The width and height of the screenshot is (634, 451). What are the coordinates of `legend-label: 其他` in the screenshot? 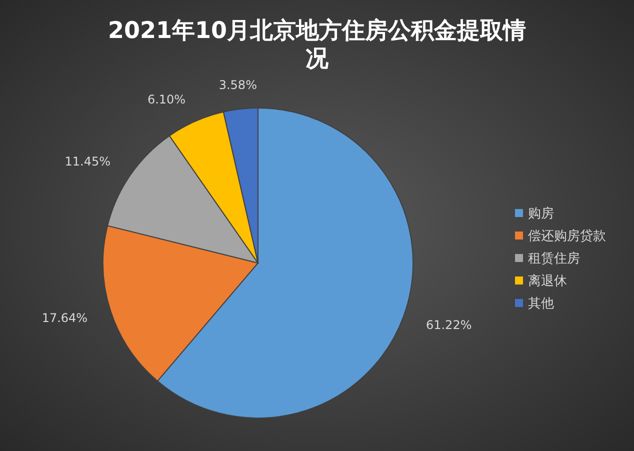 It's located at (541, 304).